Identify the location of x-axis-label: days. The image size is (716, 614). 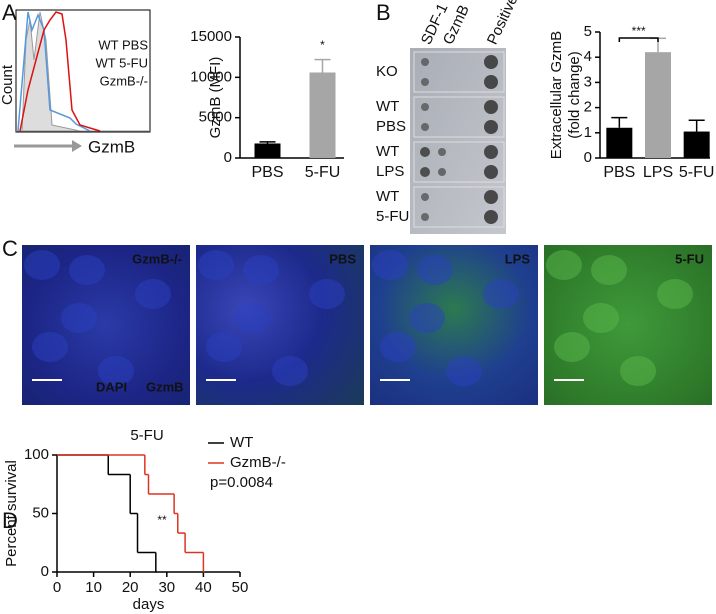
(149, 604).